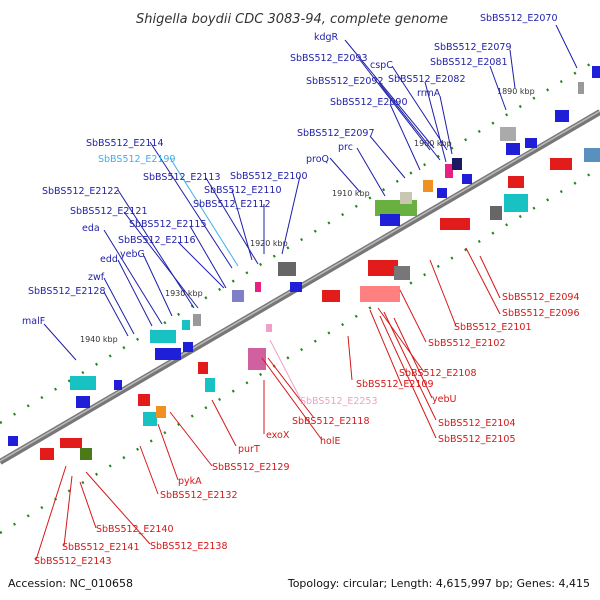  What do you see at coordinates (330, 441) in the screenshot?
I see `gene-label: holE` at bounding box center [330, 441].